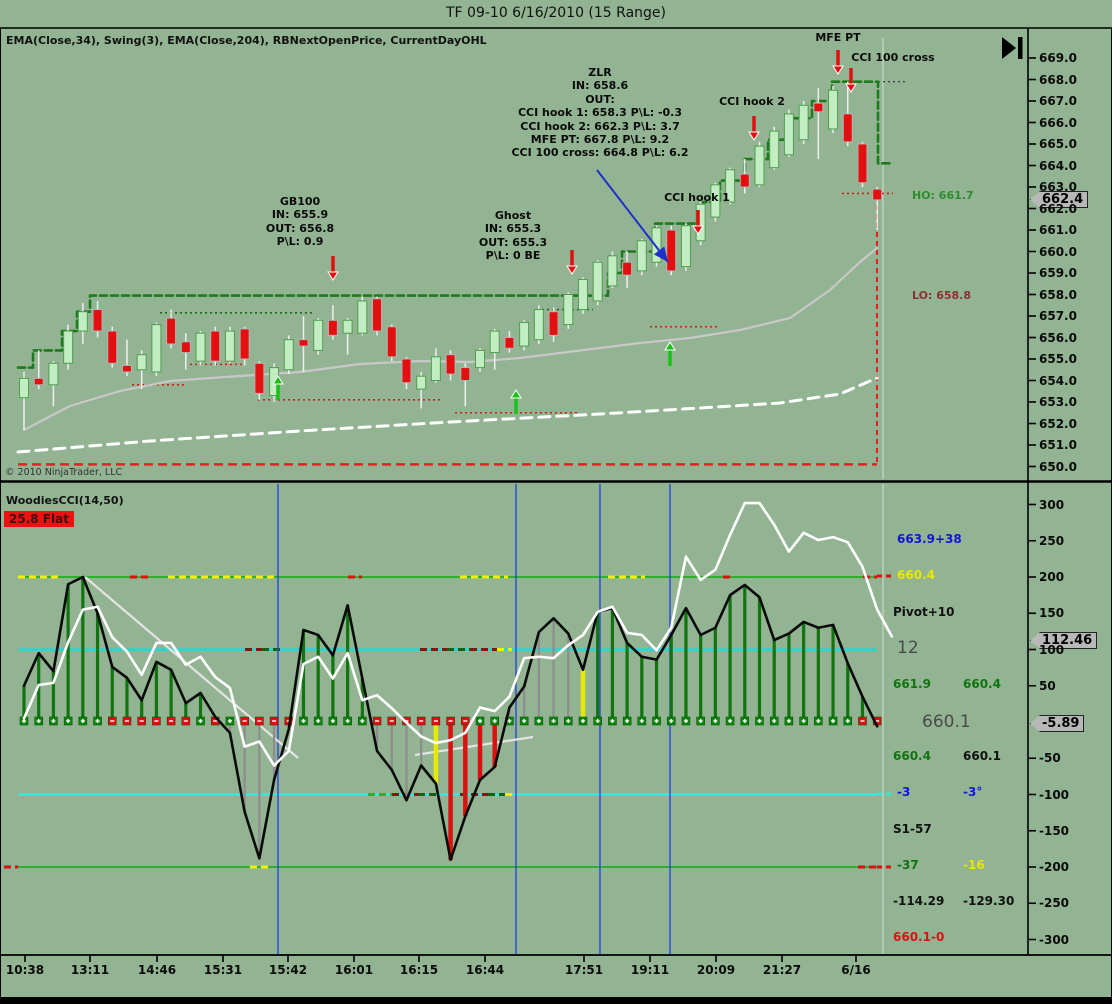  I want to click on time-axis-label: 6/16, so click(856, 970).